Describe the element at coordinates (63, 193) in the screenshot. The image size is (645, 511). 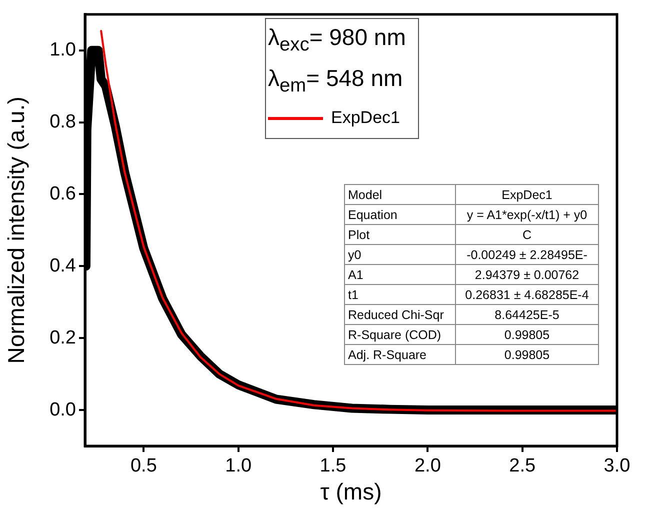
I see `y-tick-label: 0.6` at that location.